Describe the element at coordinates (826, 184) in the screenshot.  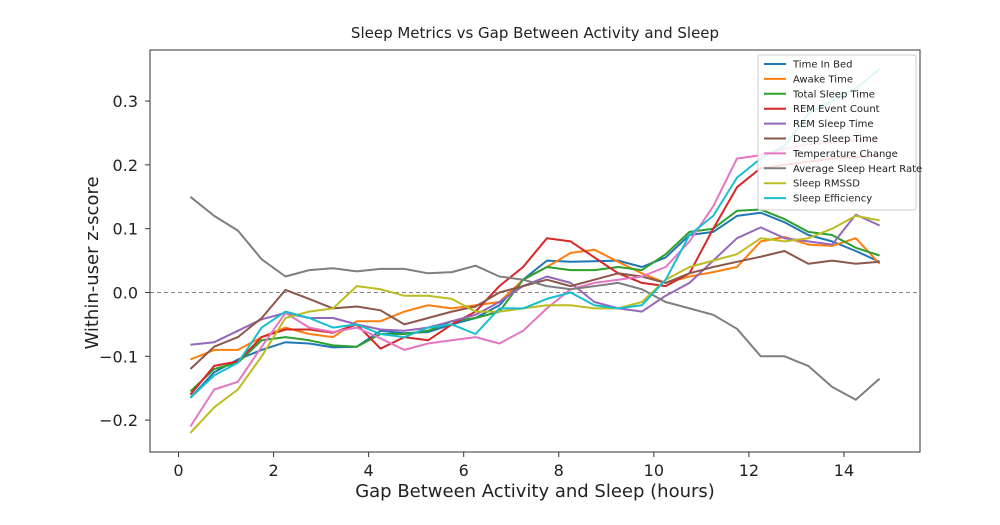
I see `legend-label: Sleep RMSSD` at that location.